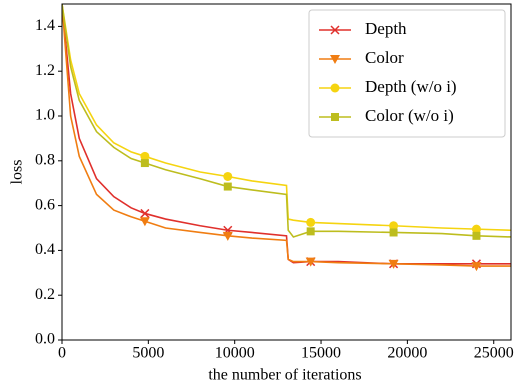 Image resolution: width=514 pixels, height=387 pixels. Describe the element at coordinates (45, 249) in the screenshot. I see `y-tick-label: 0.4` at that location.